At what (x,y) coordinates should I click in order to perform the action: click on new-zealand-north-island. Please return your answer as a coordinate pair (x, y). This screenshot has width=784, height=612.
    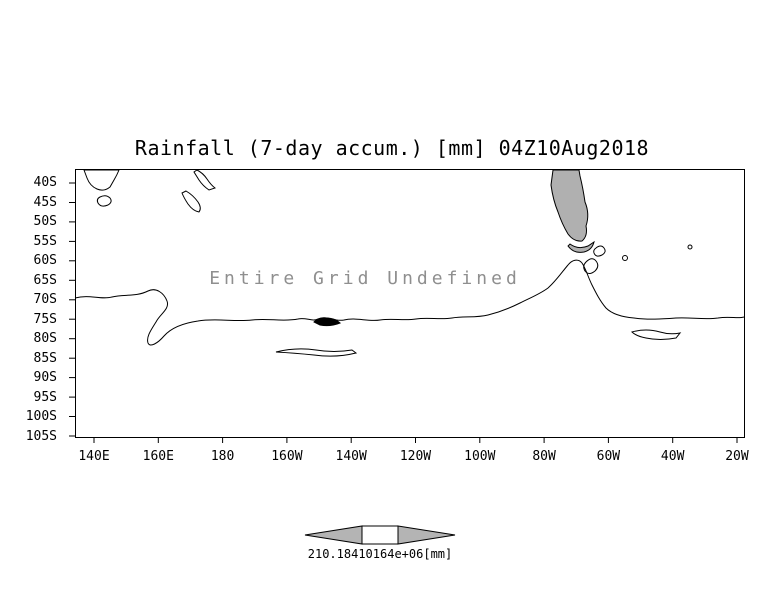
    Looking at the image, I should click on (205, 180).